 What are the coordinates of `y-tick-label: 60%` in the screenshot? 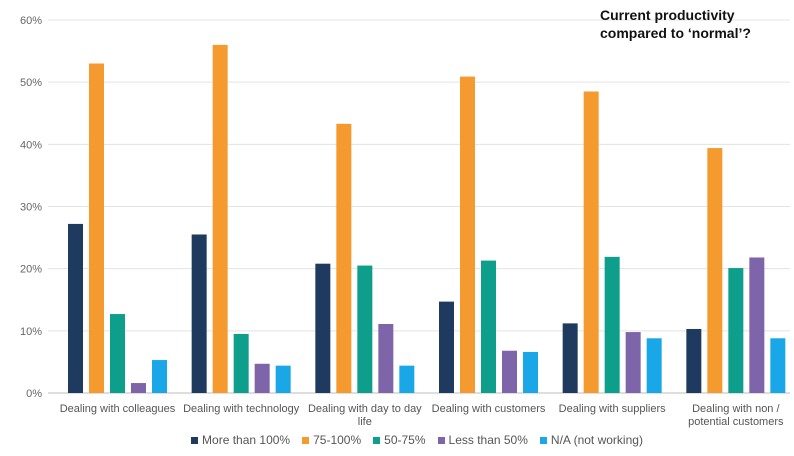 It's located at (31, 21).